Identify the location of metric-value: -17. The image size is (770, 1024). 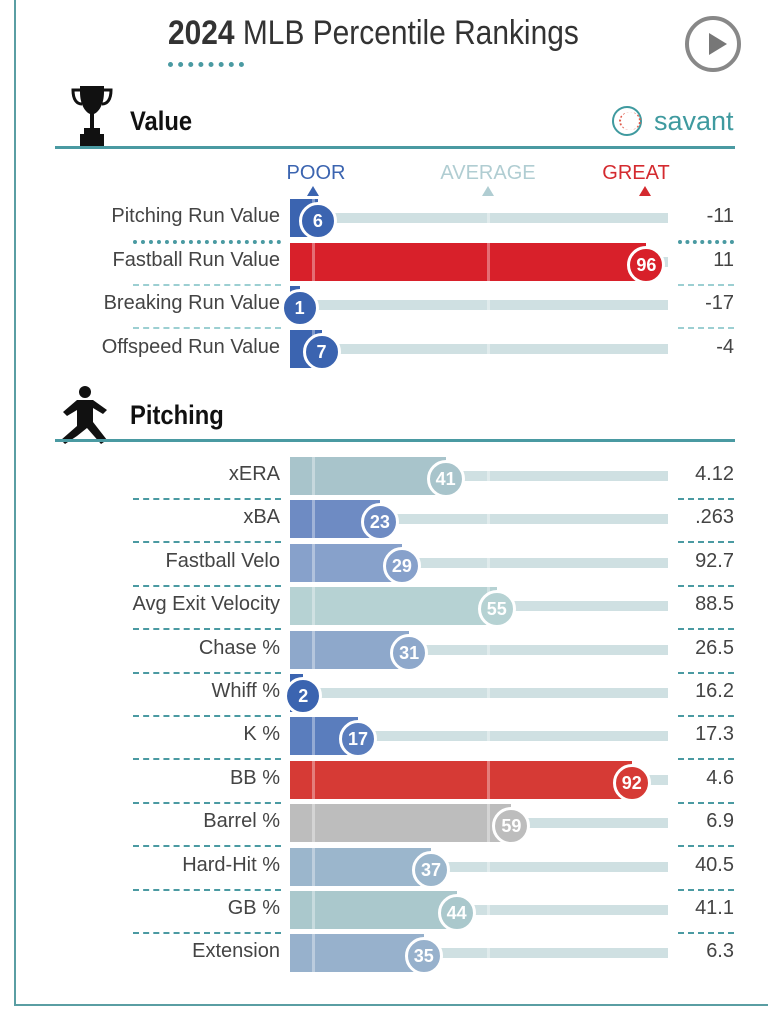
(719, 303).